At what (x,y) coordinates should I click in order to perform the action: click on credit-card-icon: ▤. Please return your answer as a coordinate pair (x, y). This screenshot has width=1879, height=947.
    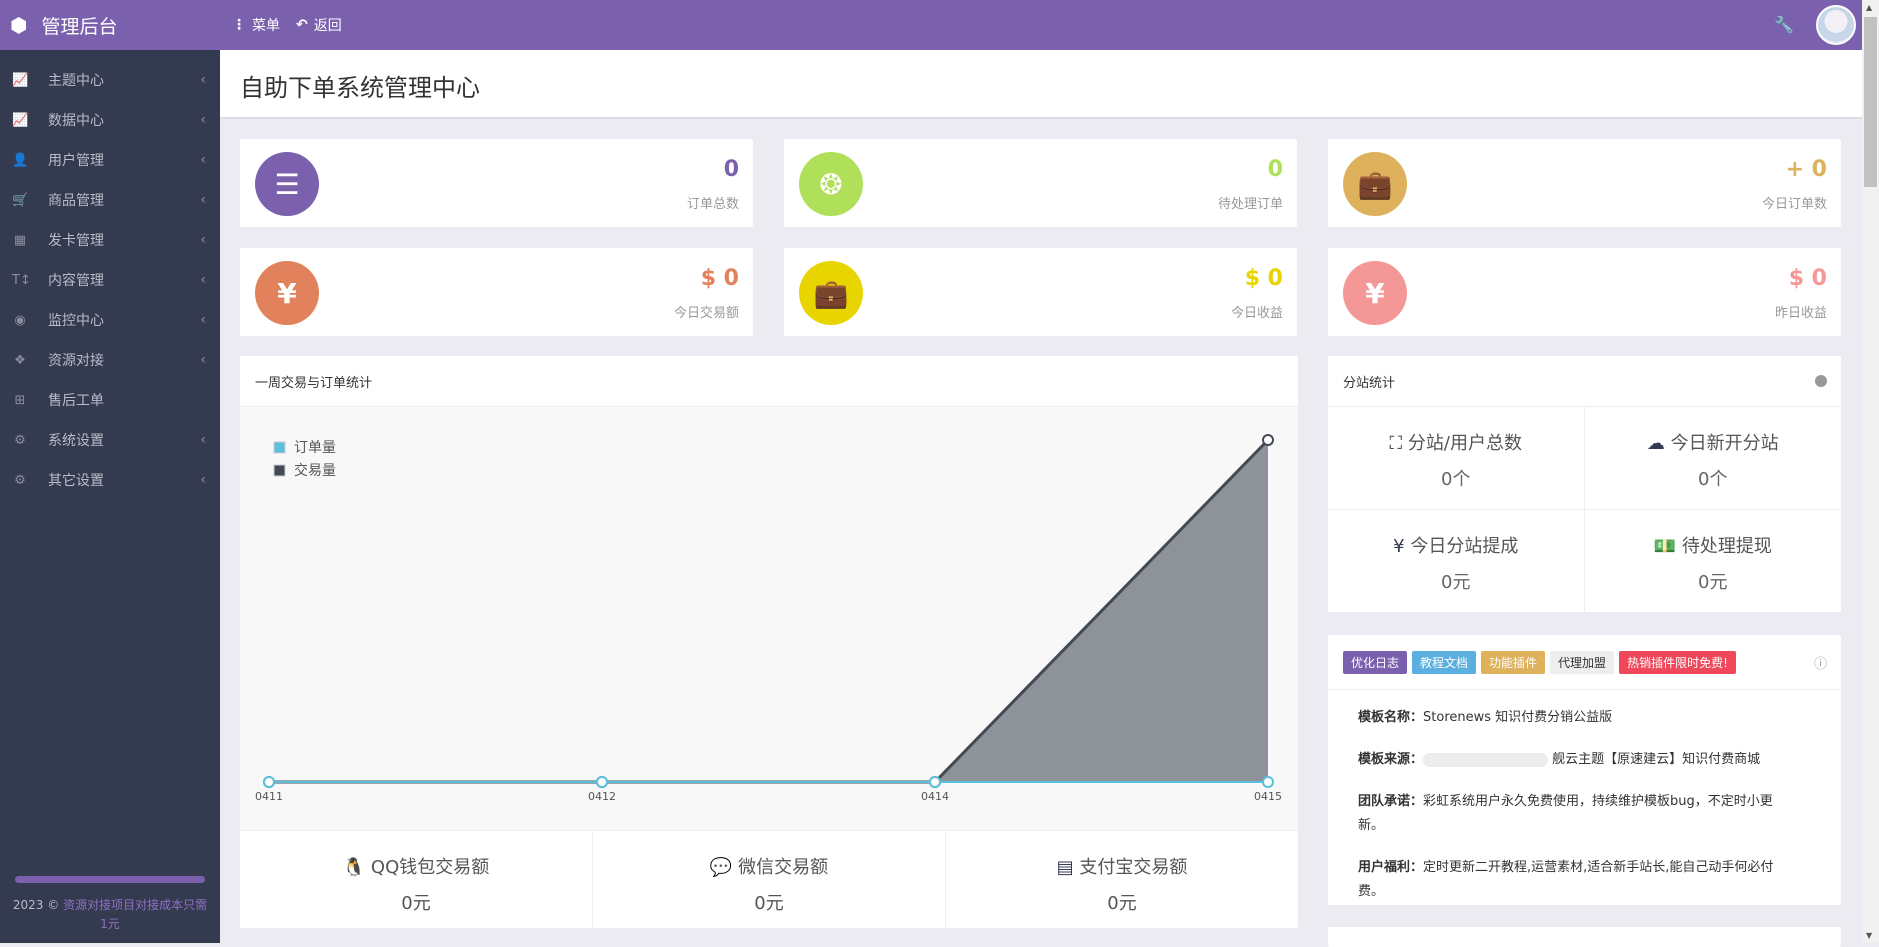
    Looking at the image, I should click on (1065, 867).